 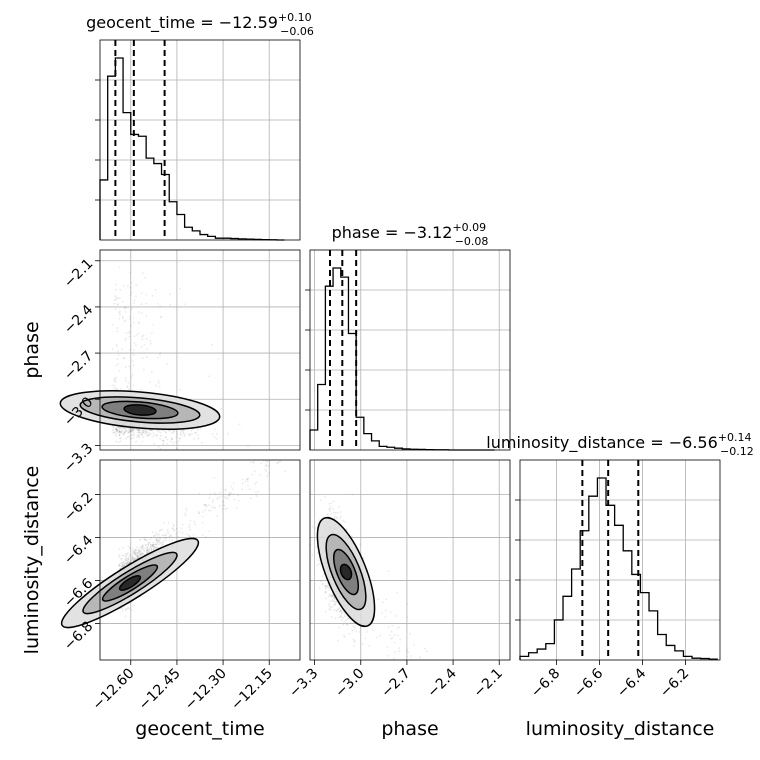 What do you see at coordinates (619, 444) in the screenshot?
I see `panel-title-luminosity_distance: luminosity_distance = −6.56+0.14 −0.12` at bounding box center [619, 444].